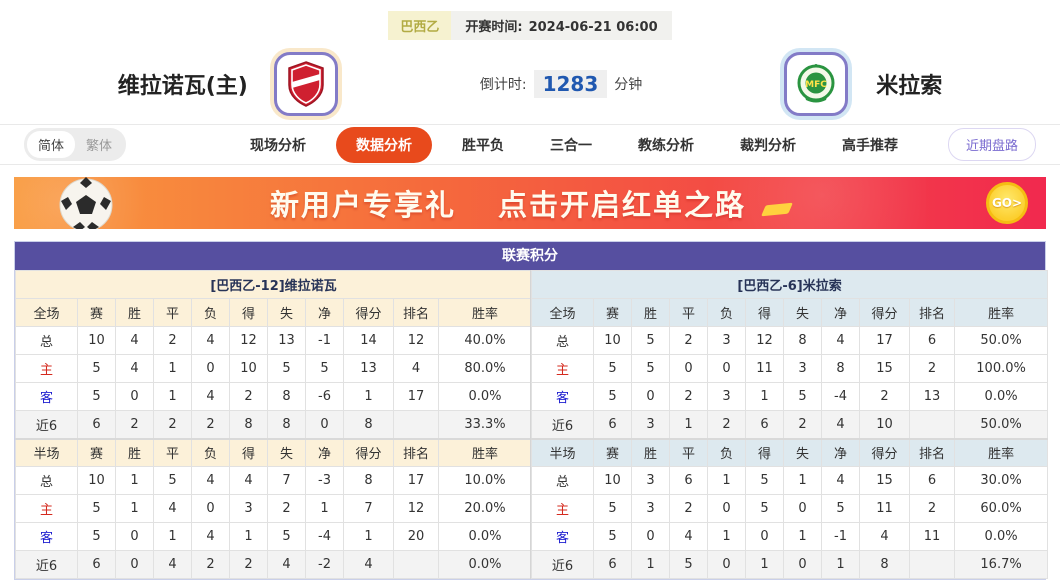 Image resolution: width=1060 pixels, height=588 pixels. I want to click on col-header: 失, so click(286, 452).